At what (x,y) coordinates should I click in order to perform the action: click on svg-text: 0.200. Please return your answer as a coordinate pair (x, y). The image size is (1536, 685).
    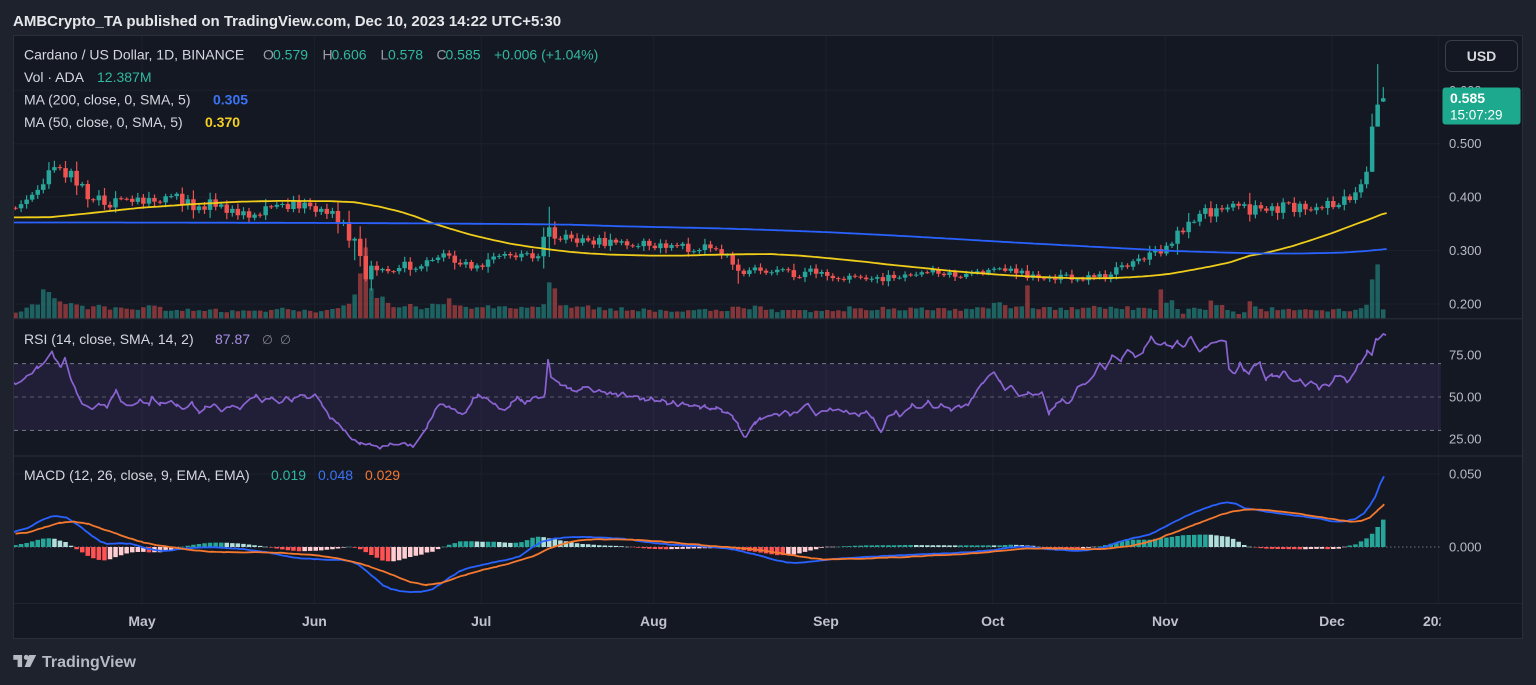
    Looking at the image, I should click on (1465, 304).